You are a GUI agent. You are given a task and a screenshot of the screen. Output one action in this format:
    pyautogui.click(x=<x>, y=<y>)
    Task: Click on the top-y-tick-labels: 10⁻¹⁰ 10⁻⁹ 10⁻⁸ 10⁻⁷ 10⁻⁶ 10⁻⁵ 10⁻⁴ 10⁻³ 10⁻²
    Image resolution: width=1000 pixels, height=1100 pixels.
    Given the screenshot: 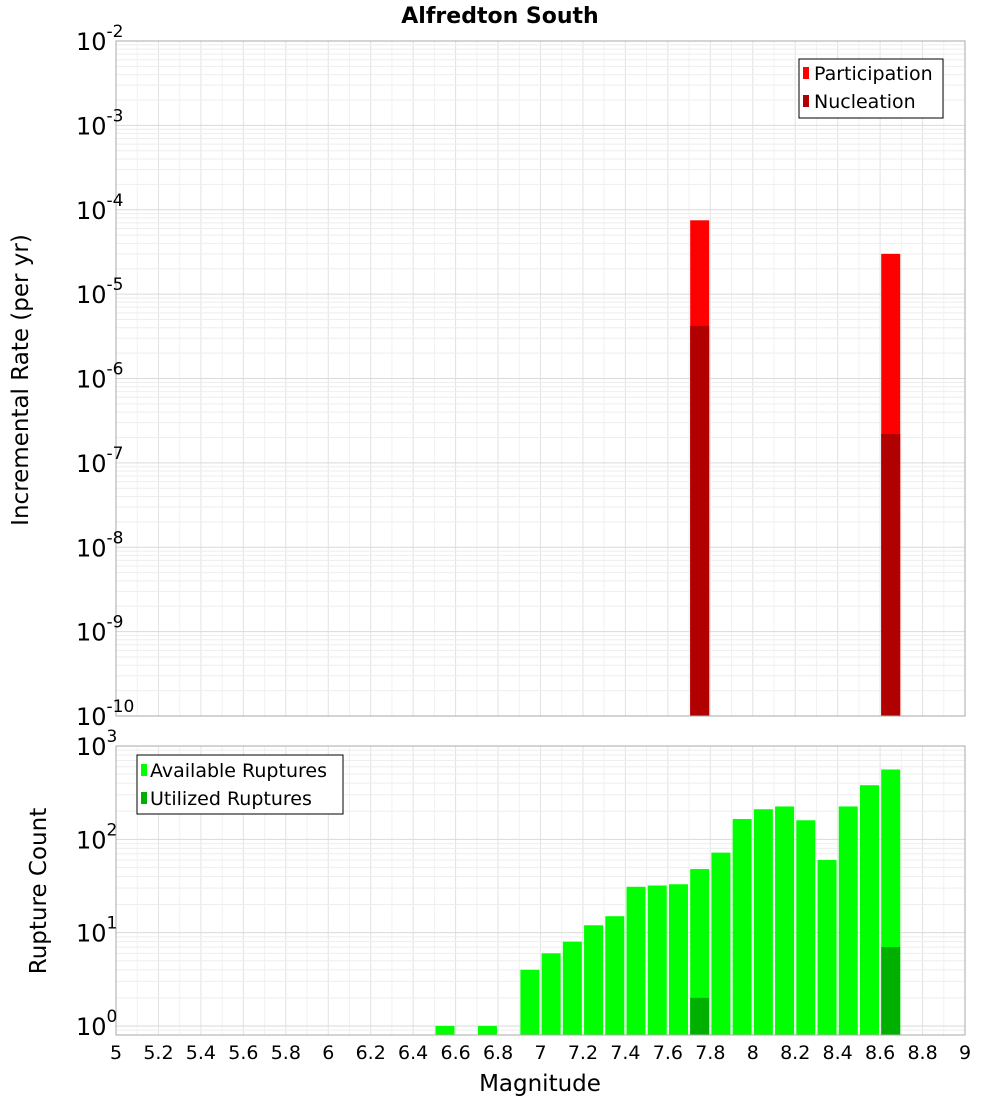 What is the action you would take?
    pyautogui.click(x=105, y=376)
    